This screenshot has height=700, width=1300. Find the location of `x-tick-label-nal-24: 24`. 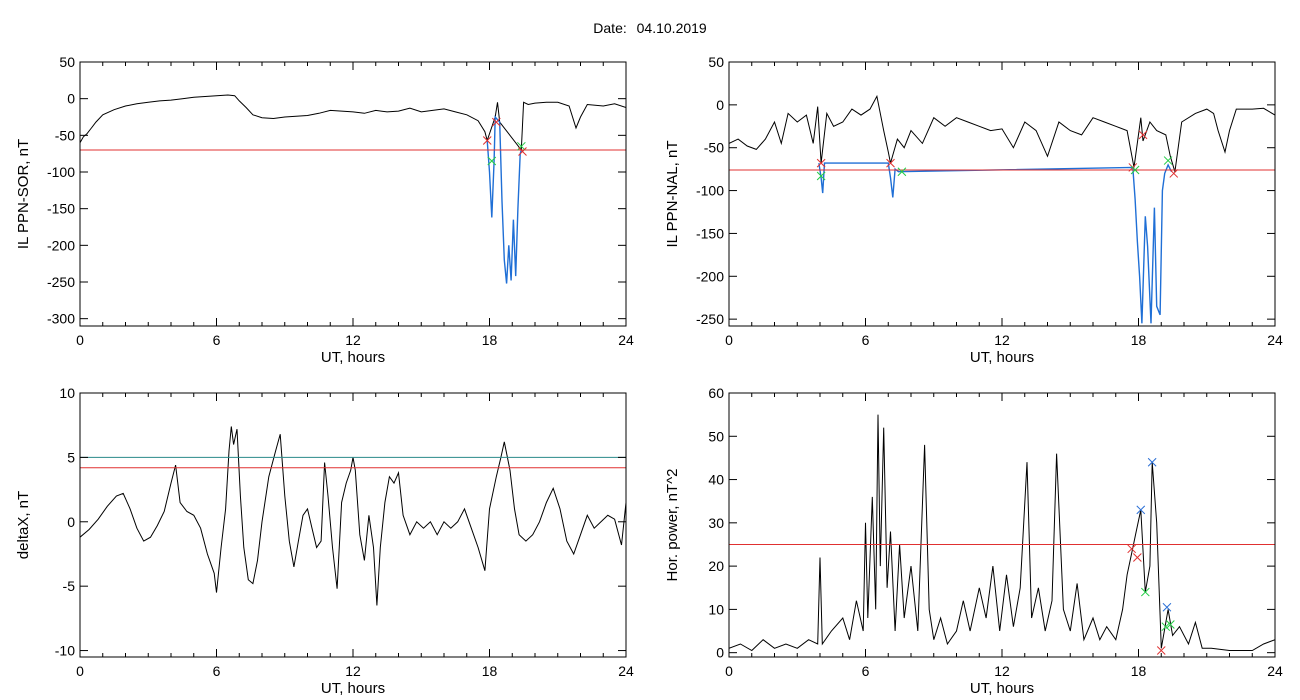

x-tick-label-nal-24: 24 is located at coordinates (1275, 340).